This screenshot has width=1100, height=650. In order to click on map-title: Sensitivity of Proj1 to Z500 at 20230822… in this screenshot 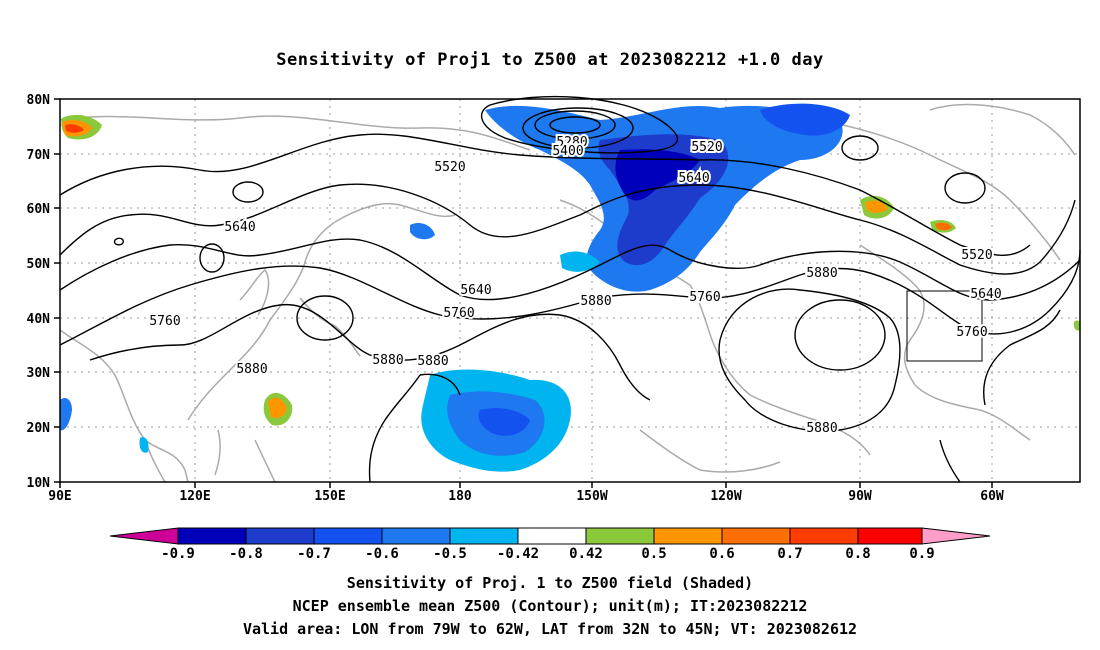, I will do `click(550, 60)`.